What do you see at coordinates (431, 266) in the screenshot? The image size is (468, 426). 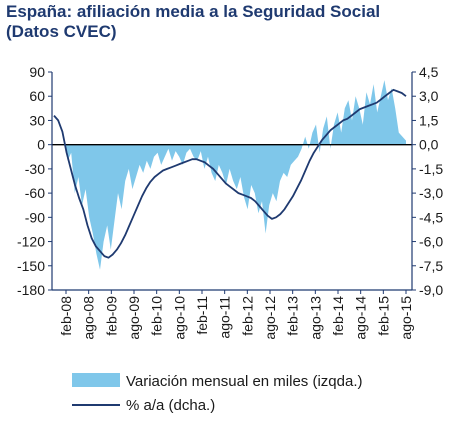 I see `y-right-tick-label: -7,5` at bounding box center [431, 266].